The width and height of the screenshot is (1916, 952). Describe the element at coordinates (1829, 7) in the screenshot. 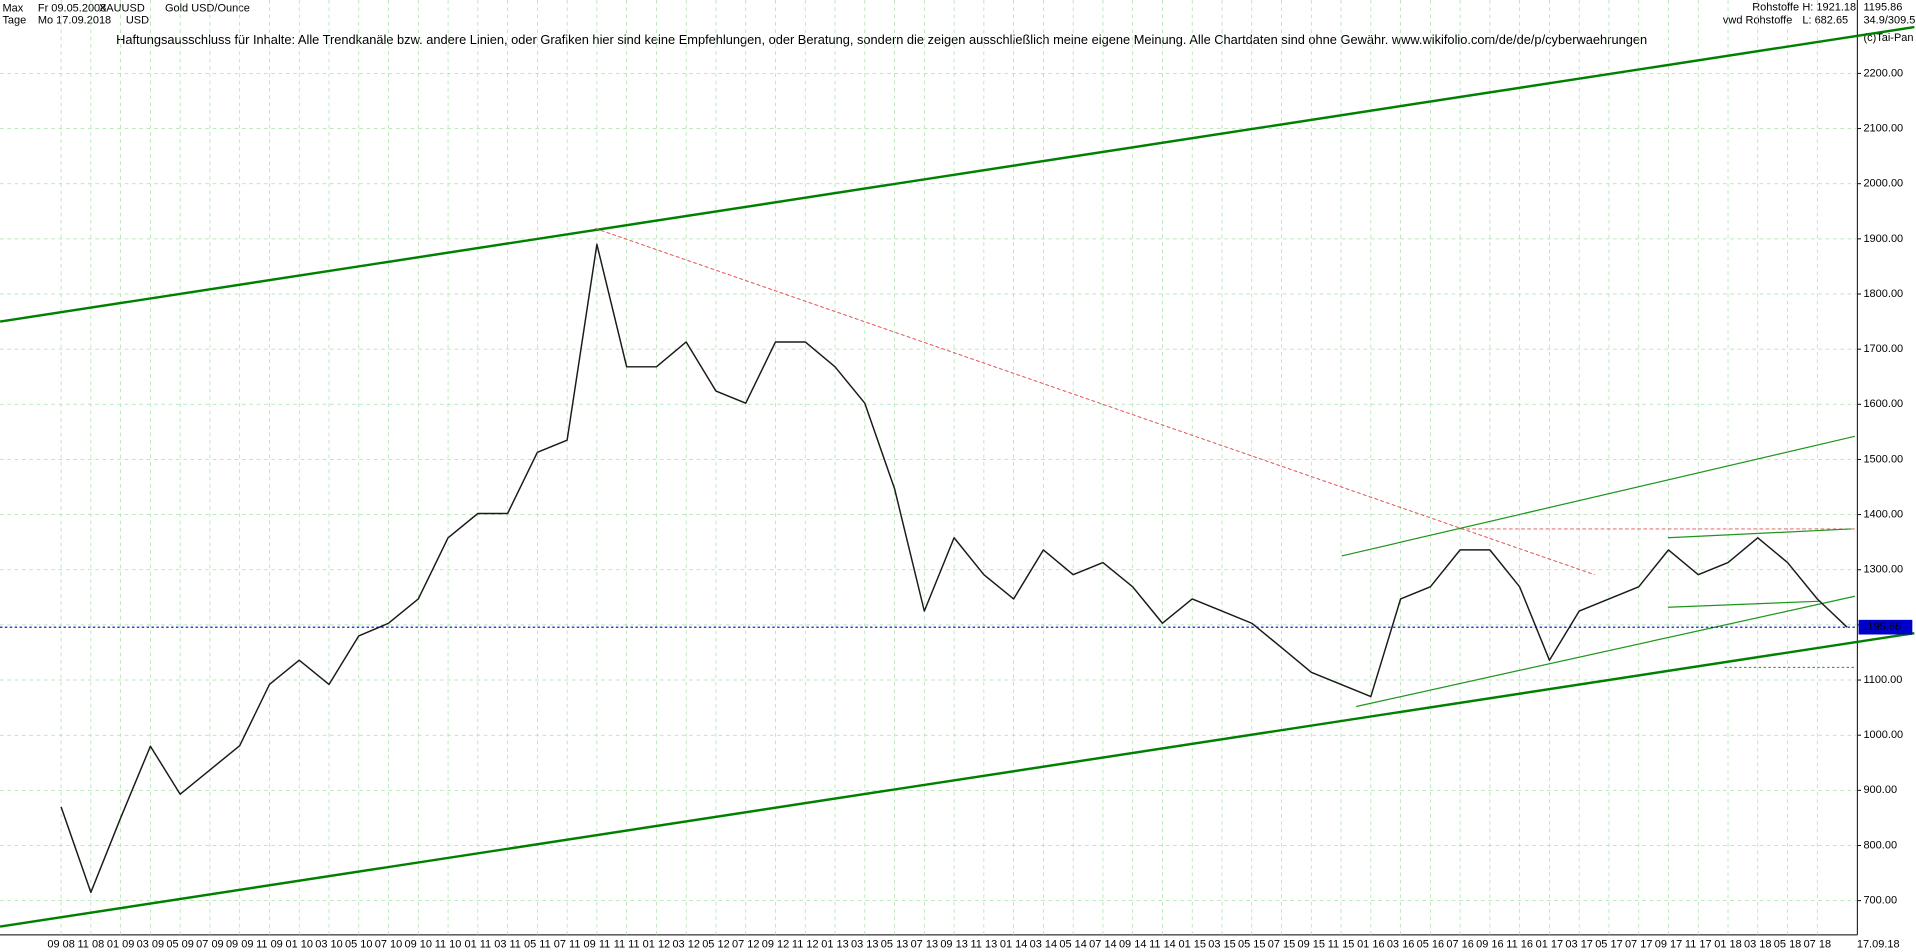

I see `high: H: 1921.18` at that location.